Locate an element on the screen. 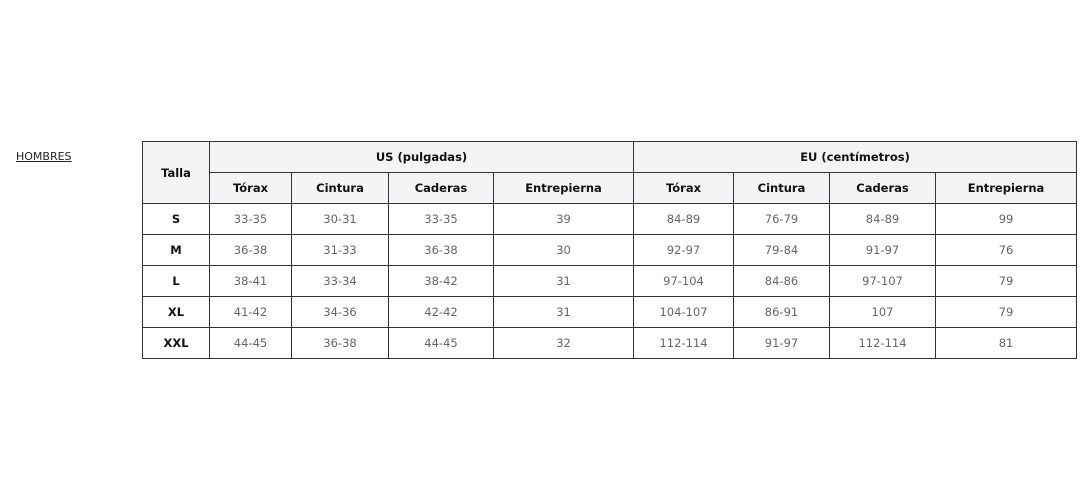 The height and width of the screenshot is (500, 1080). table-row: XL 41-42 34-36 42-42 31 104-107 86-91 107 79 is located at coordinates (610, 312).